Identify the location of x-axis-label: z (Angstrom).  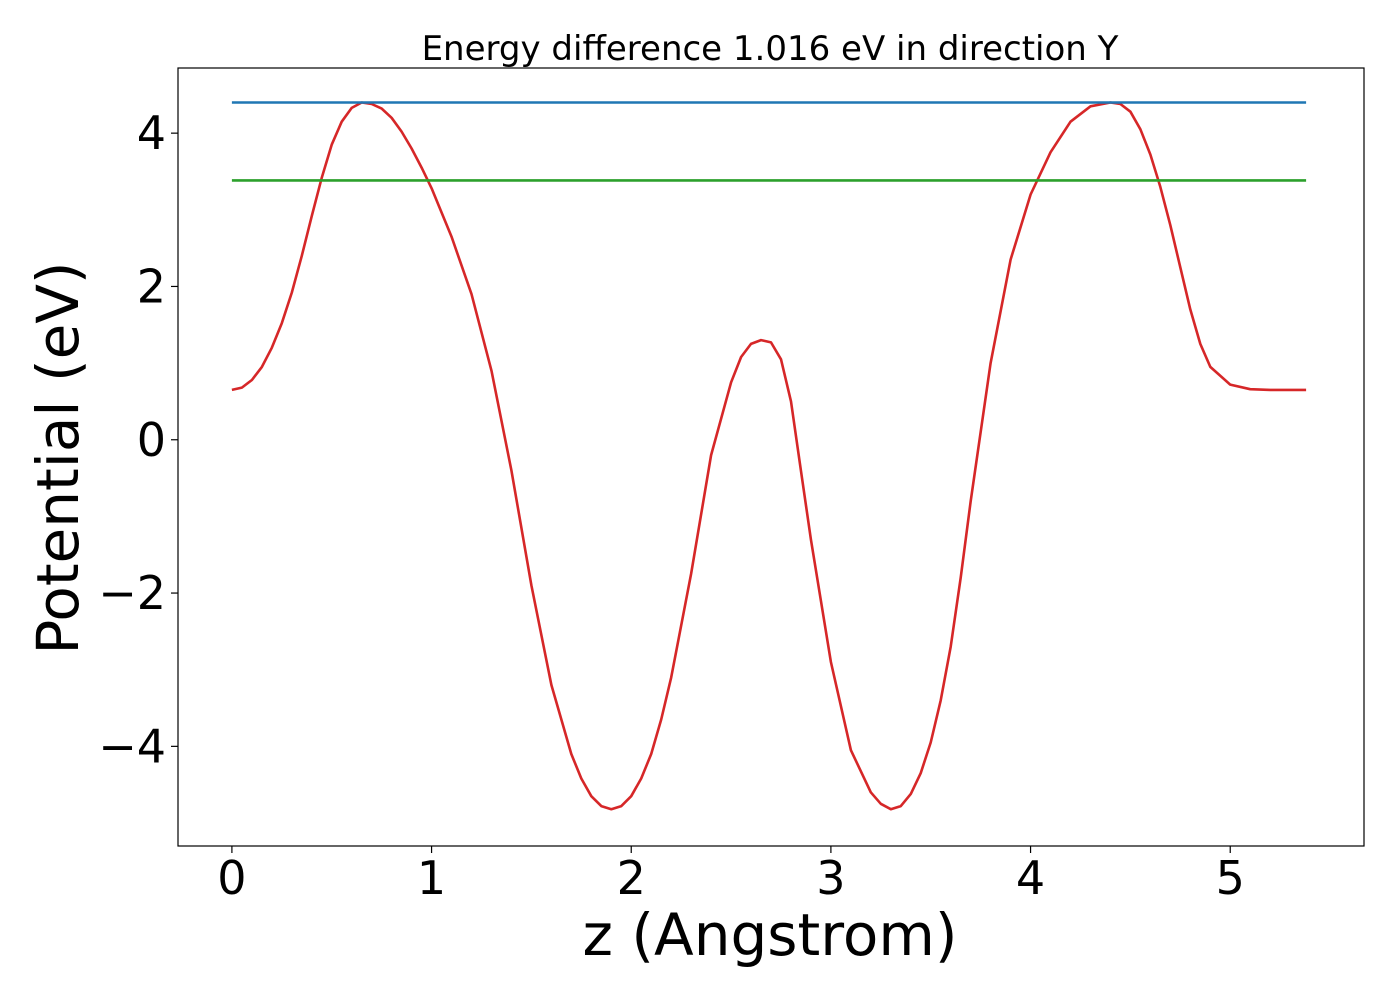
(770, 935).